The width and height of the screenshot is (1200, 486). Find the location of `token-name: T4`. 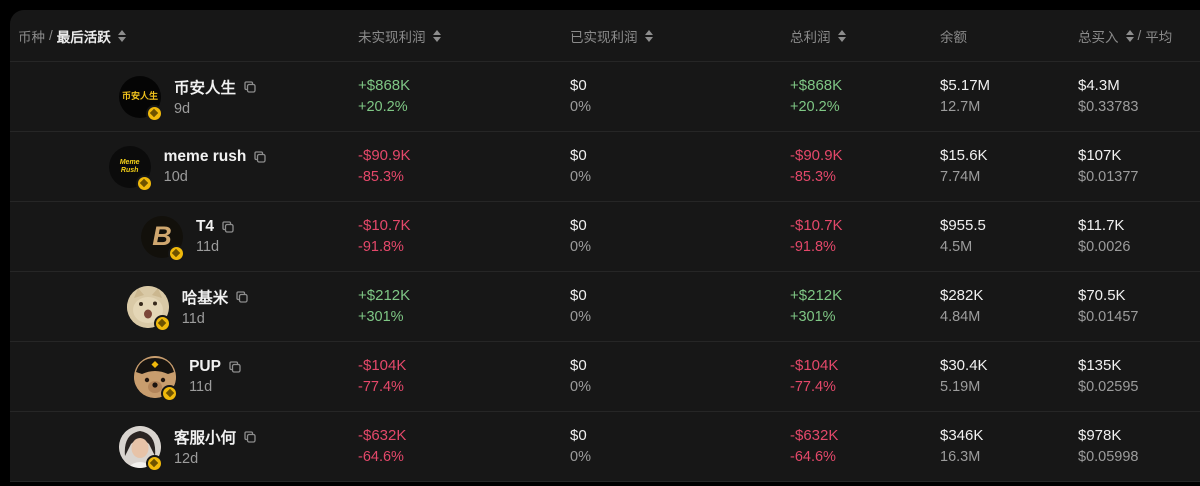

token-name: T4 is located at coordinates (205, 226).